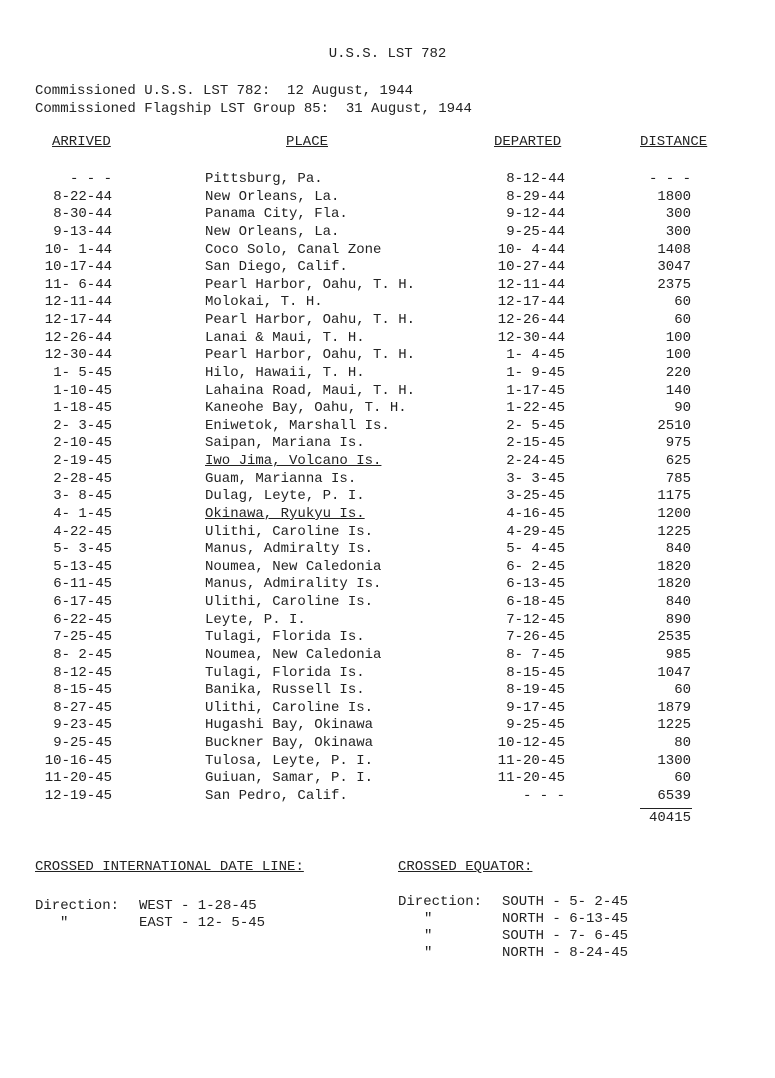  I want to click on table-row: 1- 5-45 Hilo, Hawaii, T. H. 1- 9-45 220, so click(387, 374).